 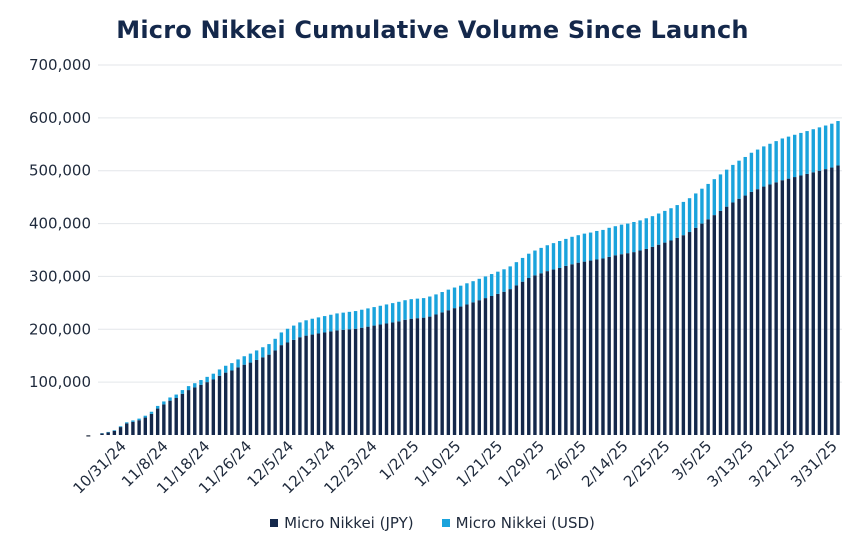 What do you see at coordinates (60, 329) in the screenshot?
I see `y-tick-label: 200,000` at bounding box center [60, 329].